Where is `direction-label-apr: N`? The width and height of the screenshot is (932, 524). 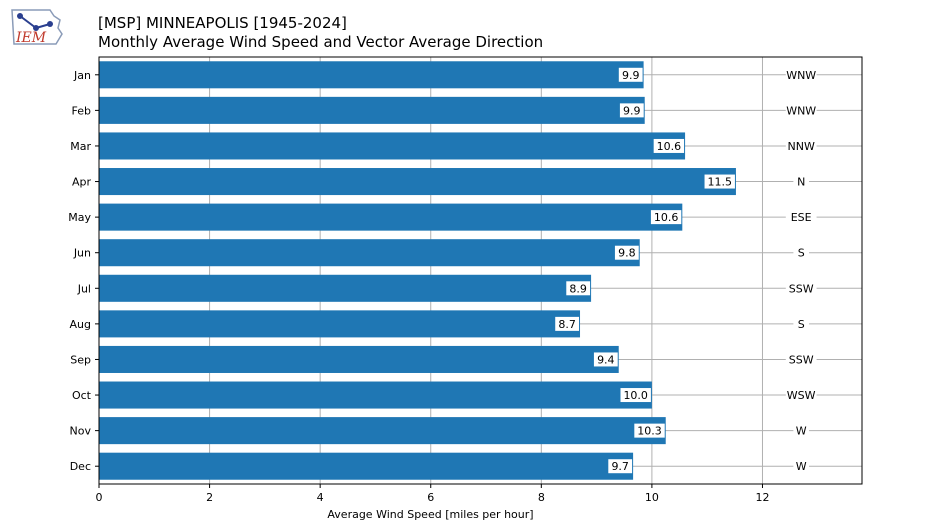 direction-label-apr: N is located at coordinates (801, 181).